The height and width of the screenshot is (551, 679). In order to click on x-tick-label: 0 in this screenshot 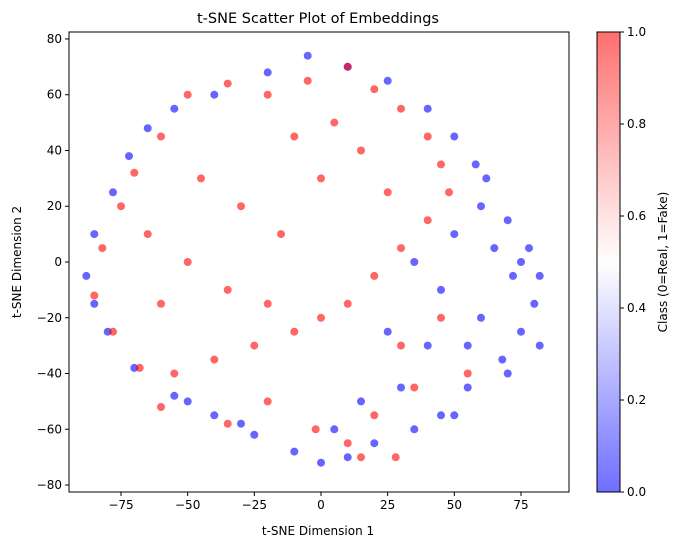, I will do `click(321, 505)`.